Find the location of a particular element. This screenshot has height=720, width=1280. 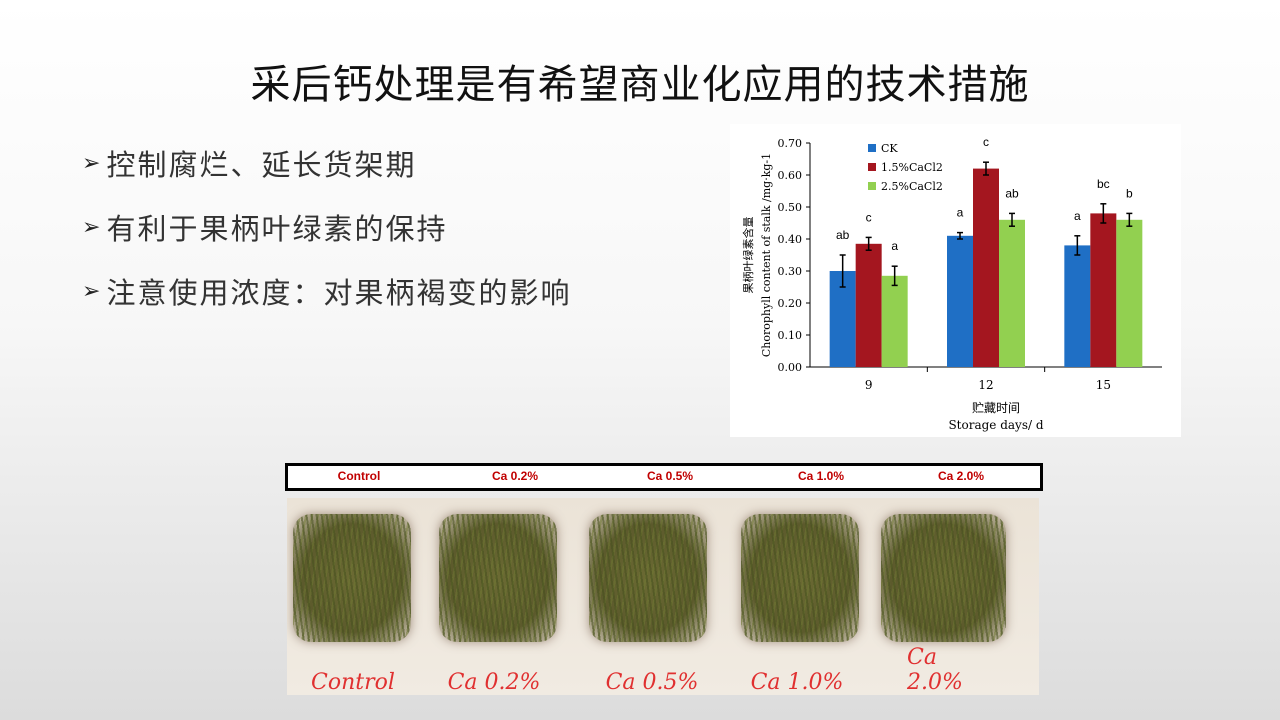

header-label-ca-0-2: Ca 0.2% is located at coordinates (515, 476).